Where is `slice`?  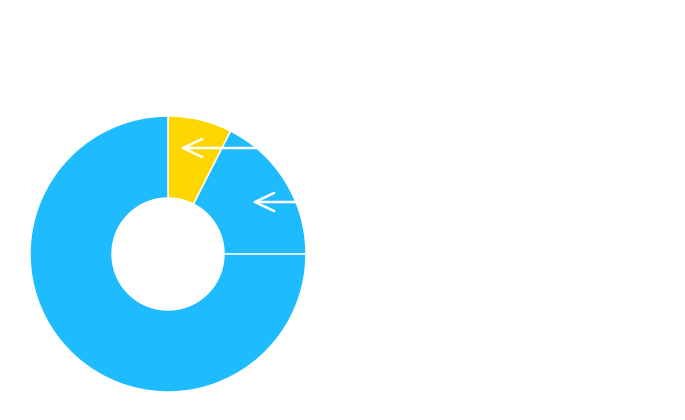
slice is located at coordinates (249, 192).